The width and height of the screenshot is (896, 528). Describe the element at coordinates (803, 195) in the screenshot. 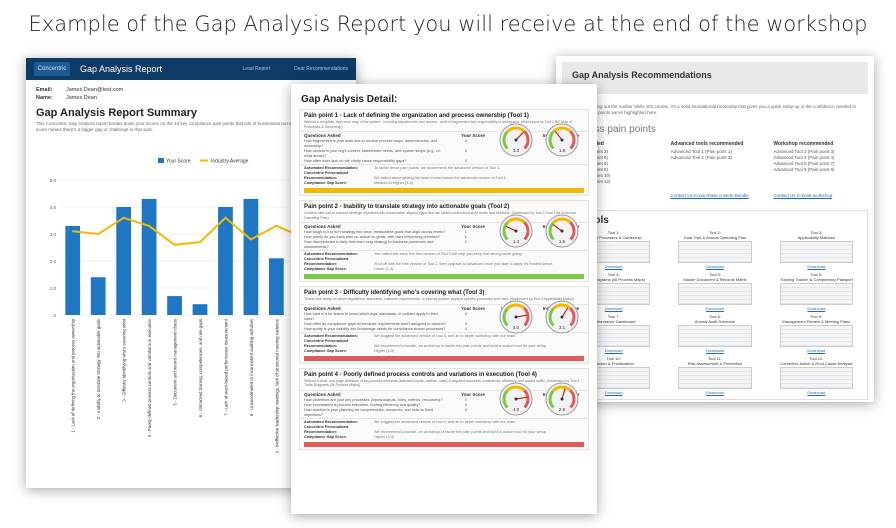

I see `link-book-workshop: Contact Us to book workshop` at that location.